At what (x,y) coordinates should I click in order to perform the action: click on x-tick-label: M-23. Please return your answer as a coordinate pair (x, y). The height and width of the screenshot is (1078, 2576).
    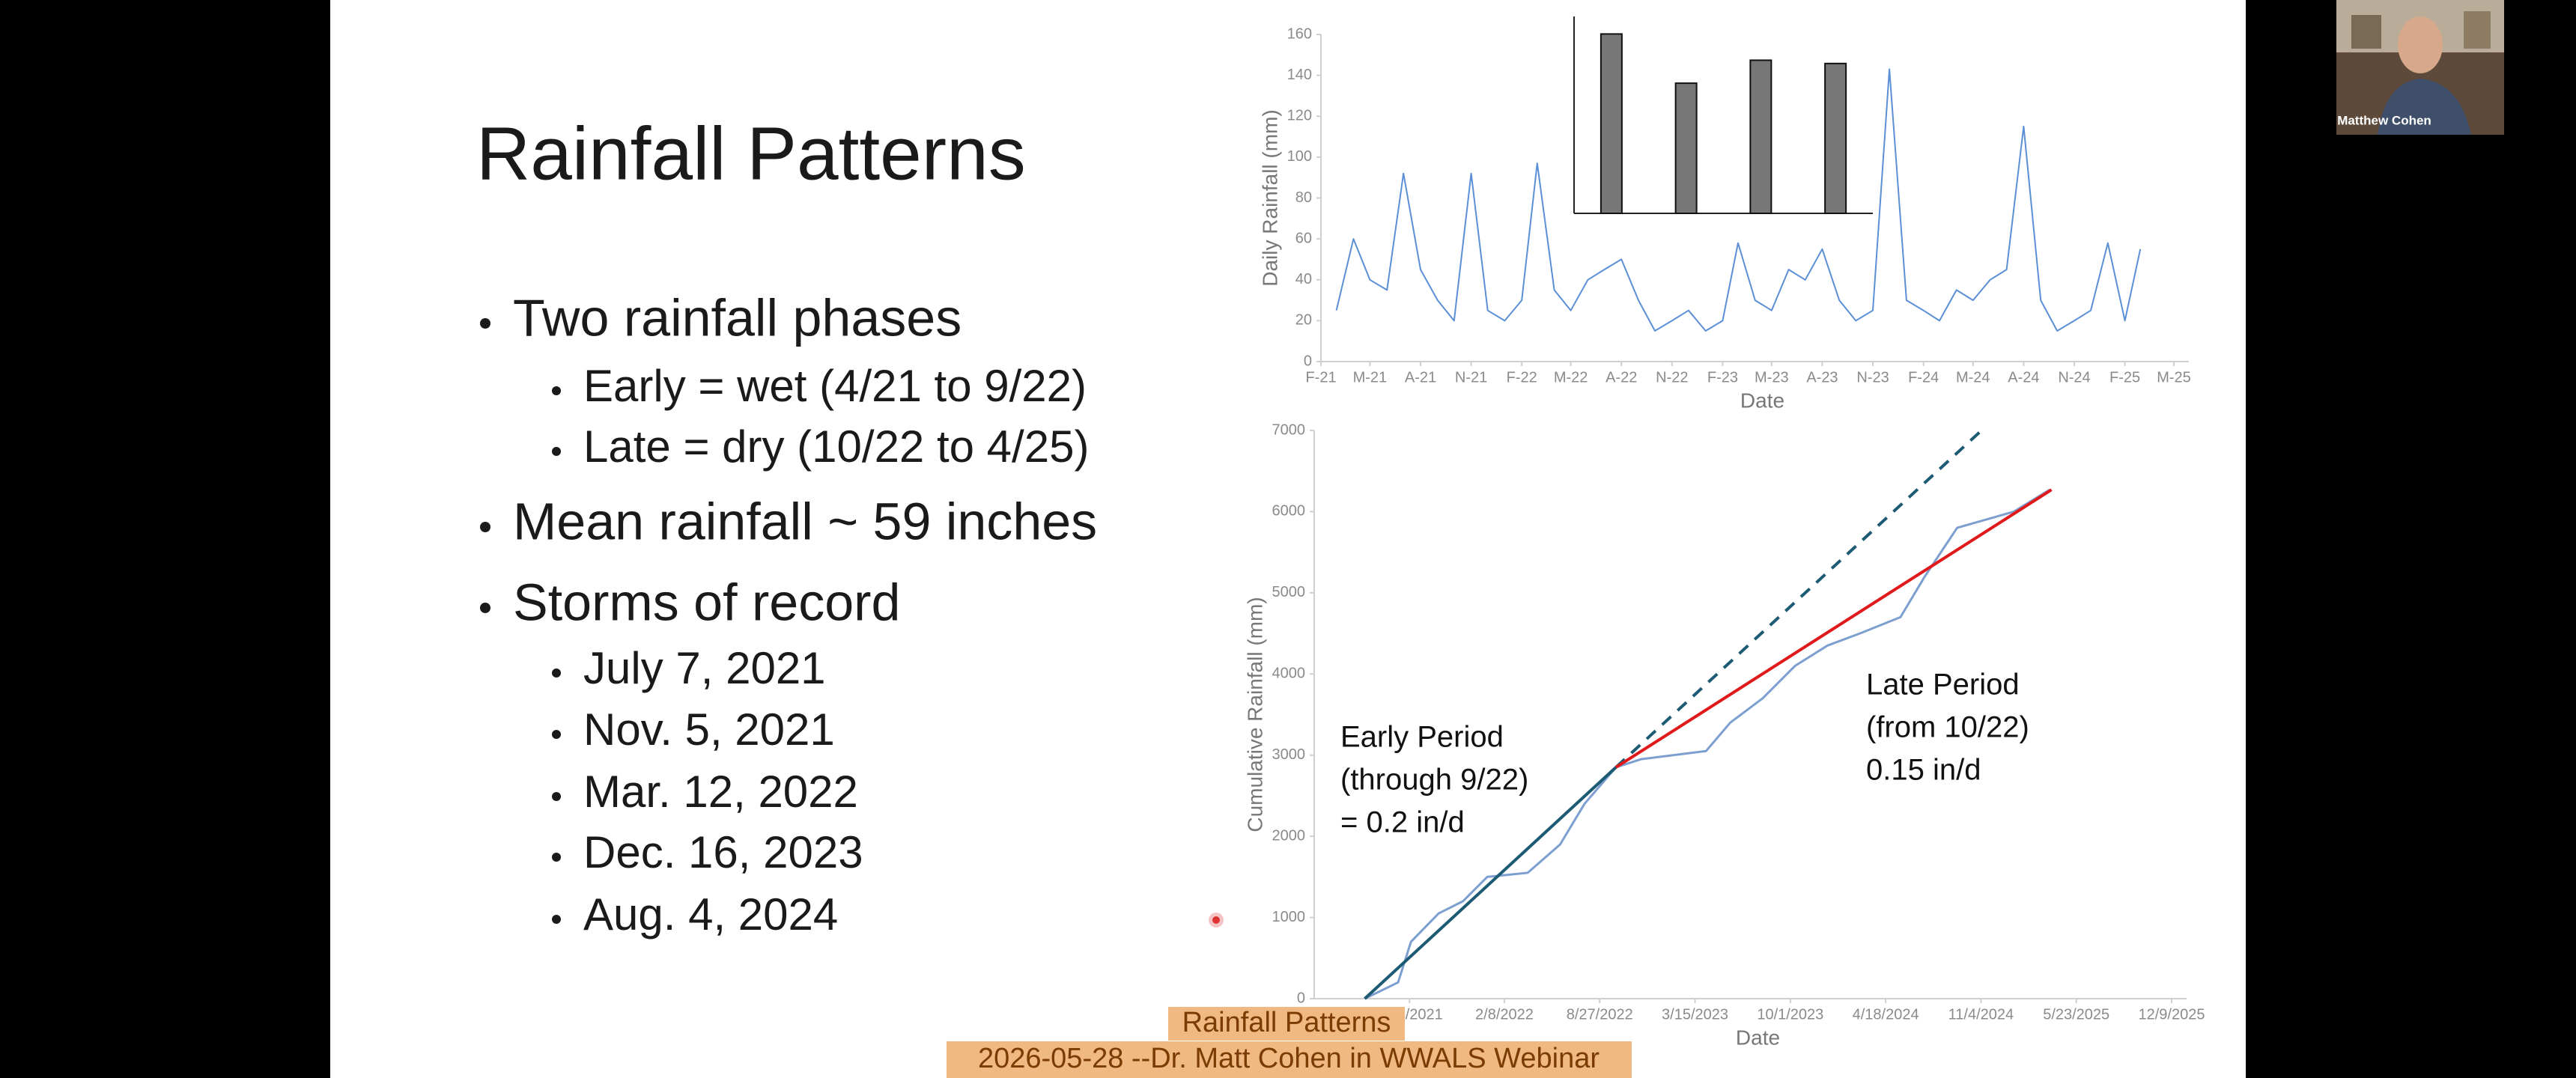
    Looking at the image, I should click on (1772, 377).